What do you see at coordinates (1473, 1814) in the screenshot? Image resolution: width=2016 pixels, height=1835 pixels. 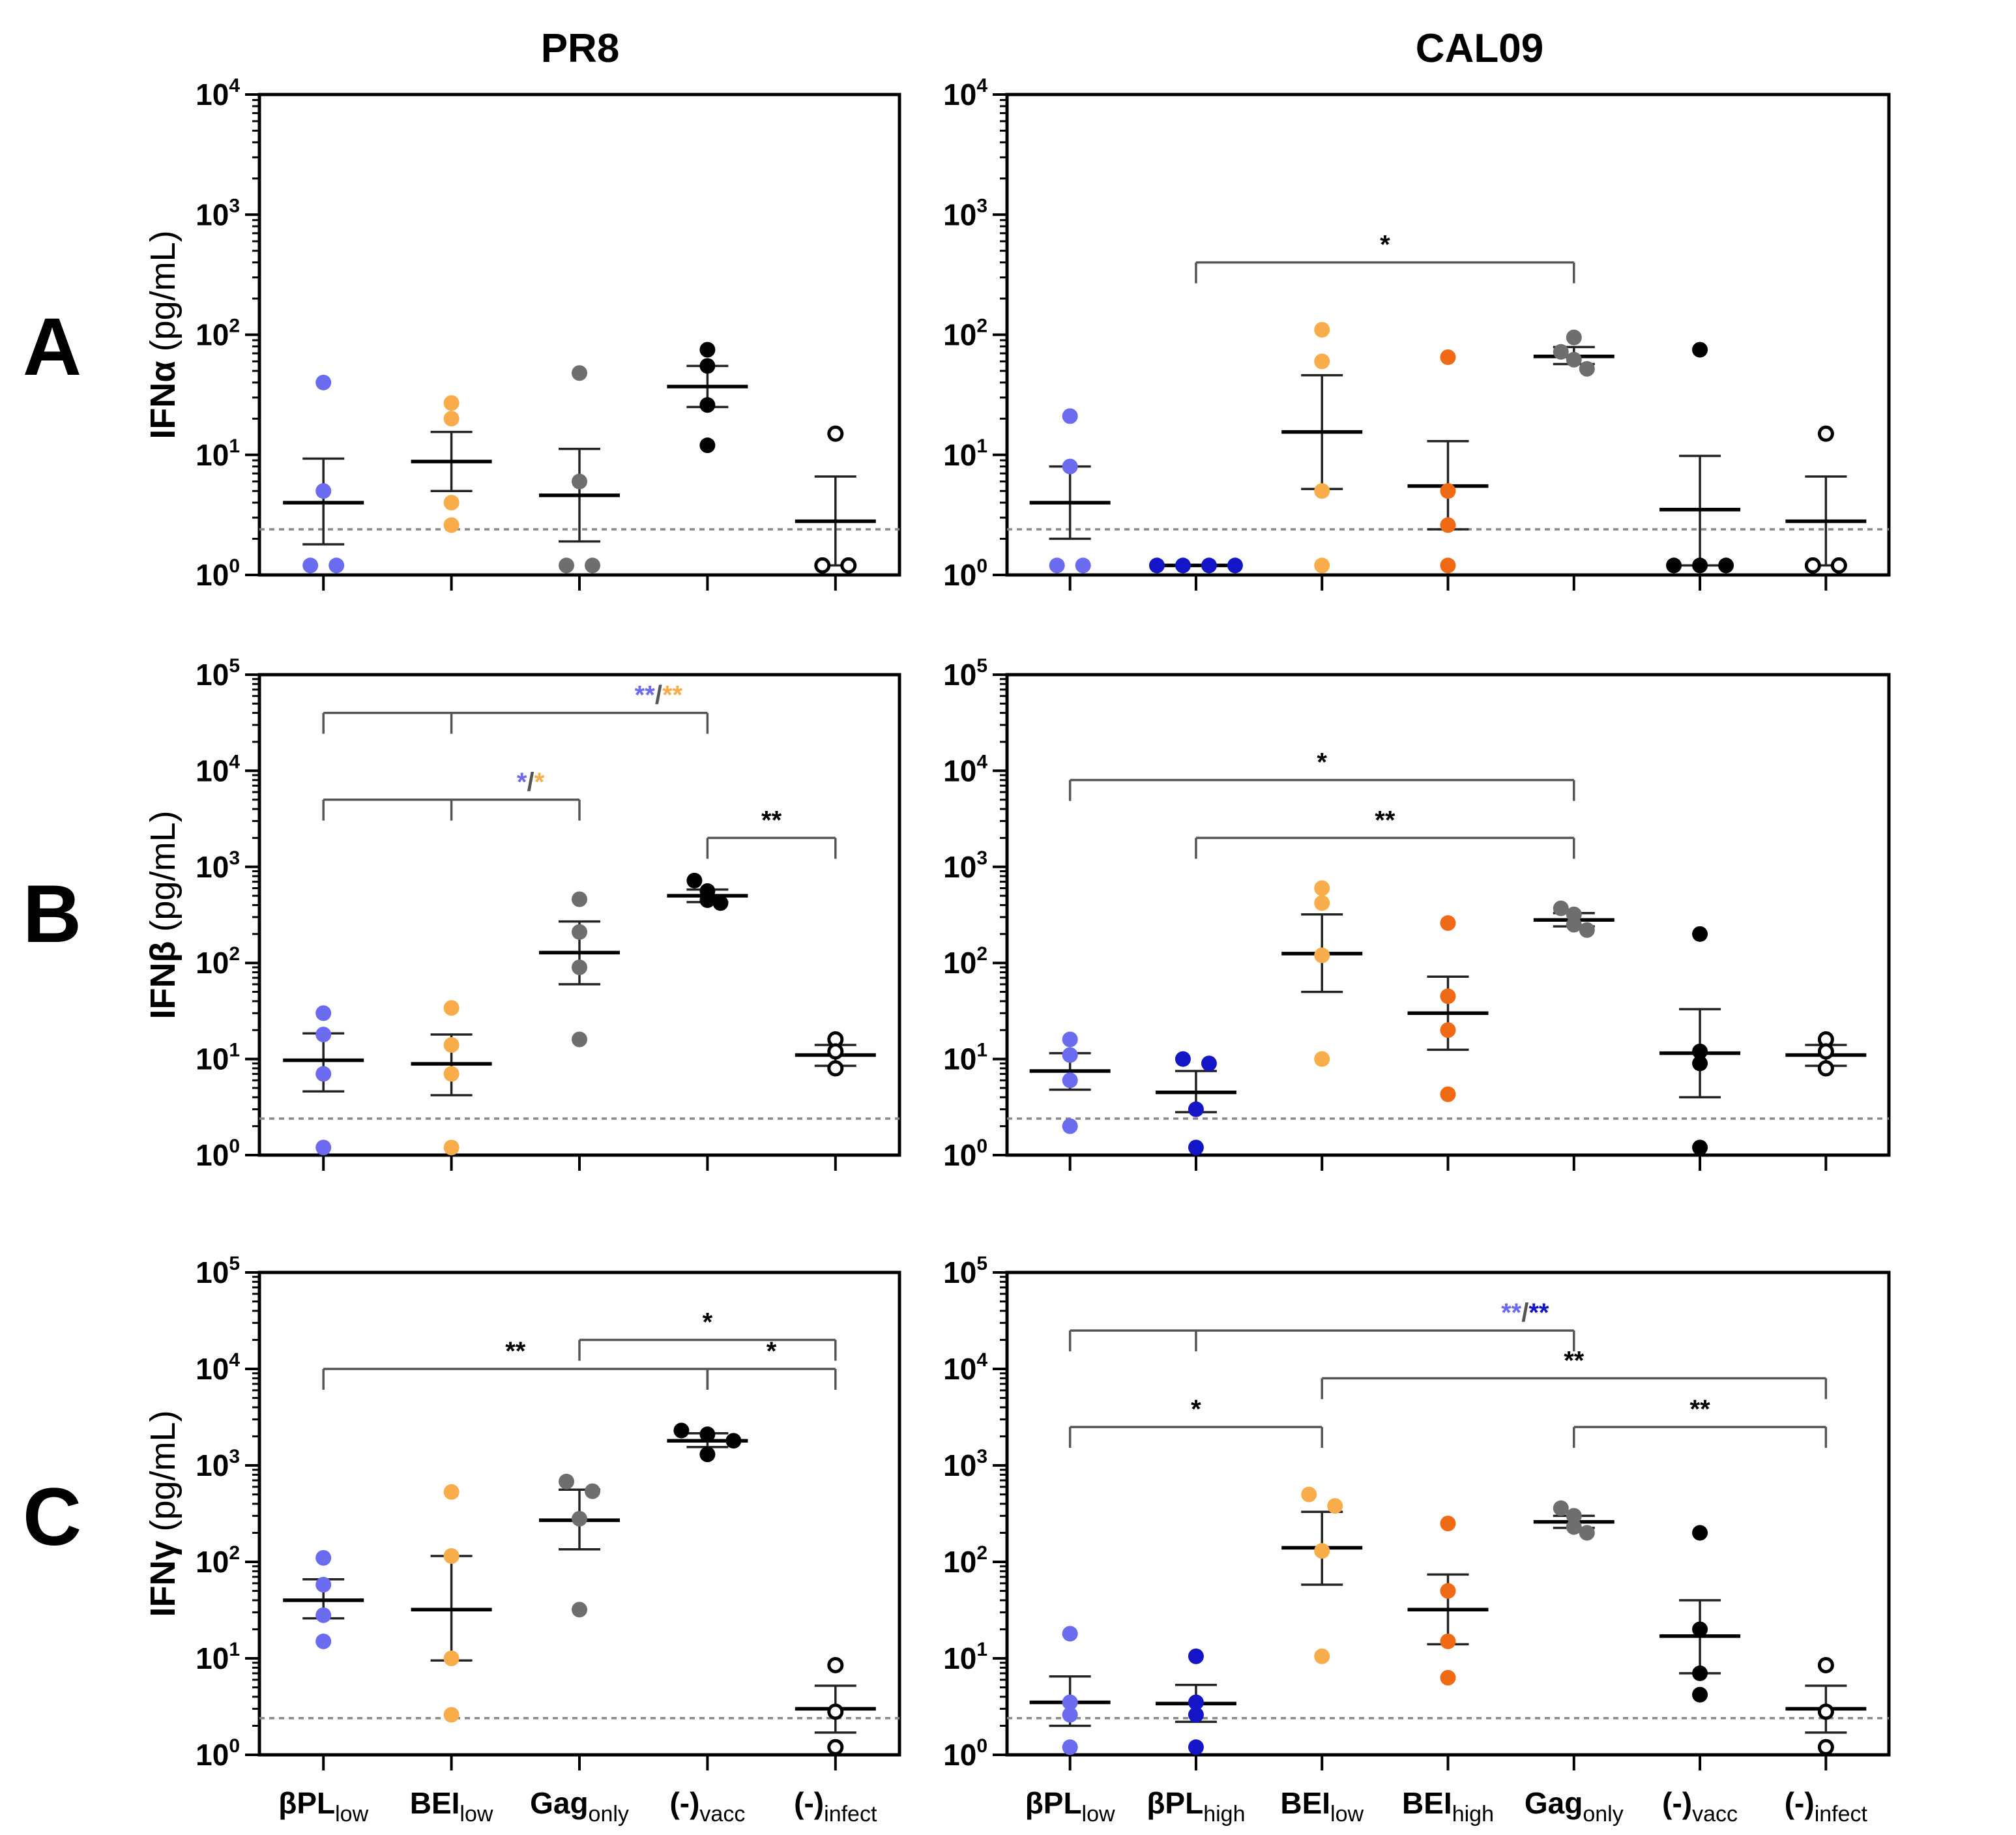 I see `x-tick-label-sub: high` at bounding box center [1473, 1814].